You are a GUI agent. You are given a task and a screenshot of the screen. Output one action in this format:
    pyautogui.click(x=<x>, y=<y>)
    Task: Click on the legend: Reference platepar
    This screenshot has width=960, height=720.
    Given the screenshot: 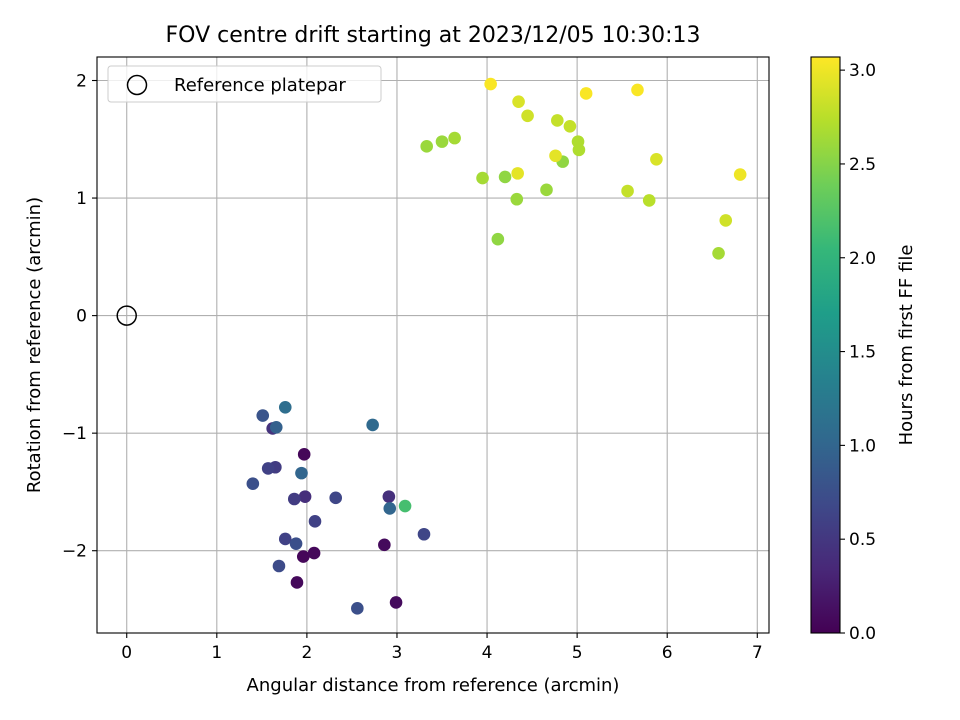 What is the action you would take?
    pyautogui.click(x=244, y=84)
    